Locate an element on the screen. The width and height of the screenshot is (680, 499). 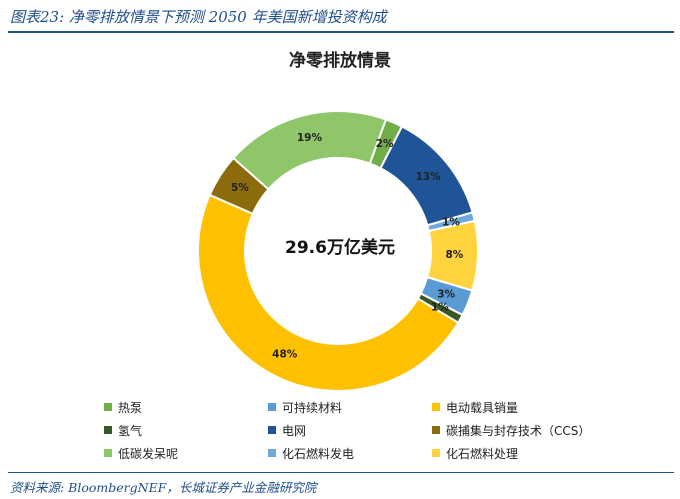
legend-label: 电动载具销量 is located at coordinates (482, 407).